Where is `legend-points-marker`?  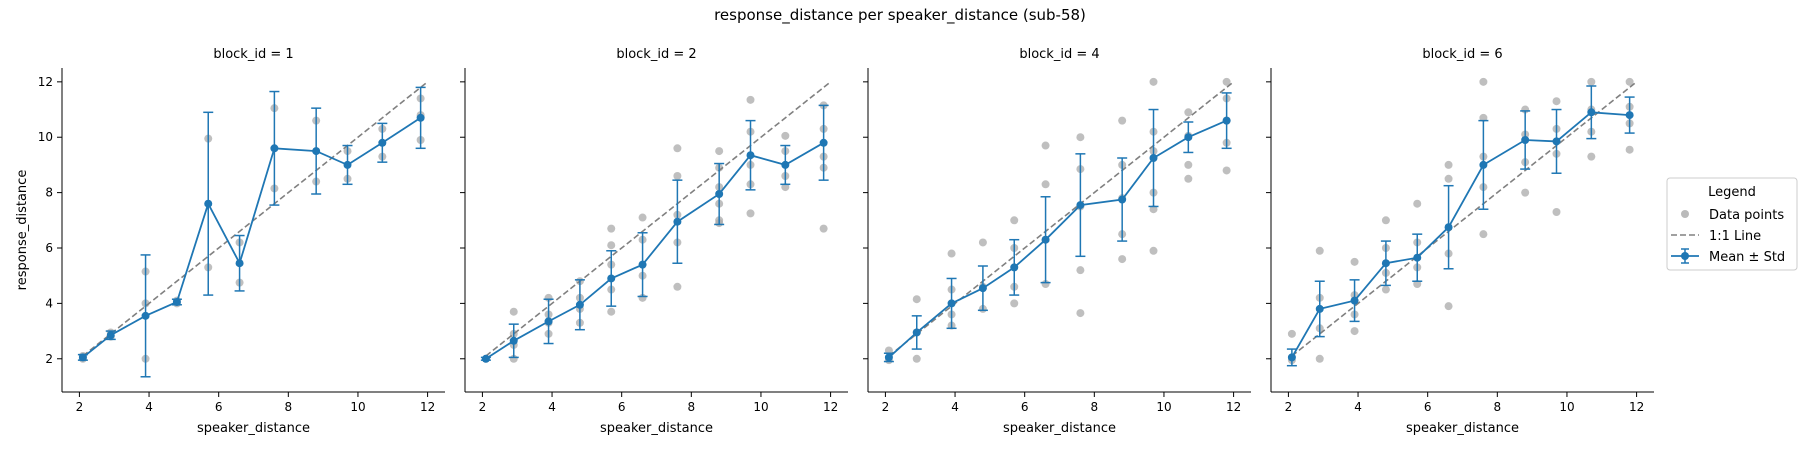
legend-points-marker is located at coordinates (1685, 214).